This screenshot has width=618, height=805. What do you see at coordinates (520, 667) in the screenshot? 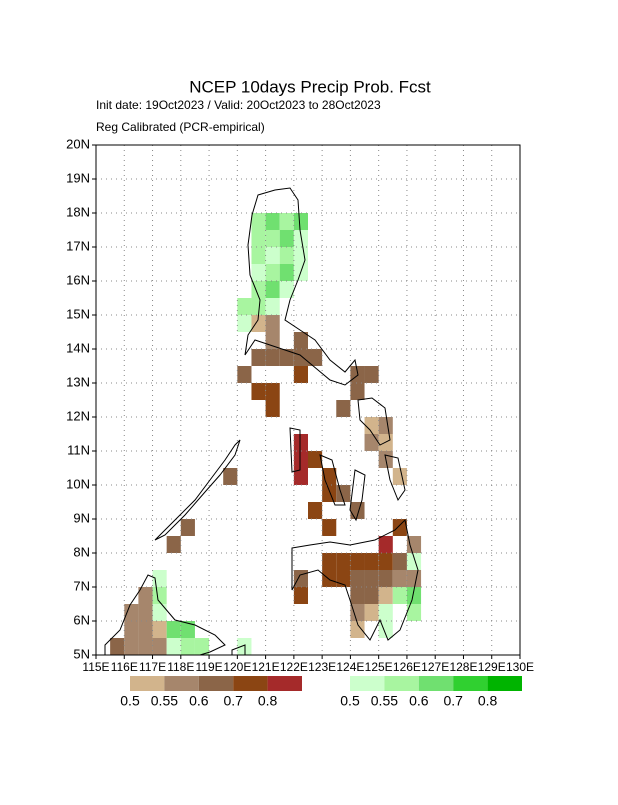
I see `x-tick-label: 130E` at bounding box center [520, 667].